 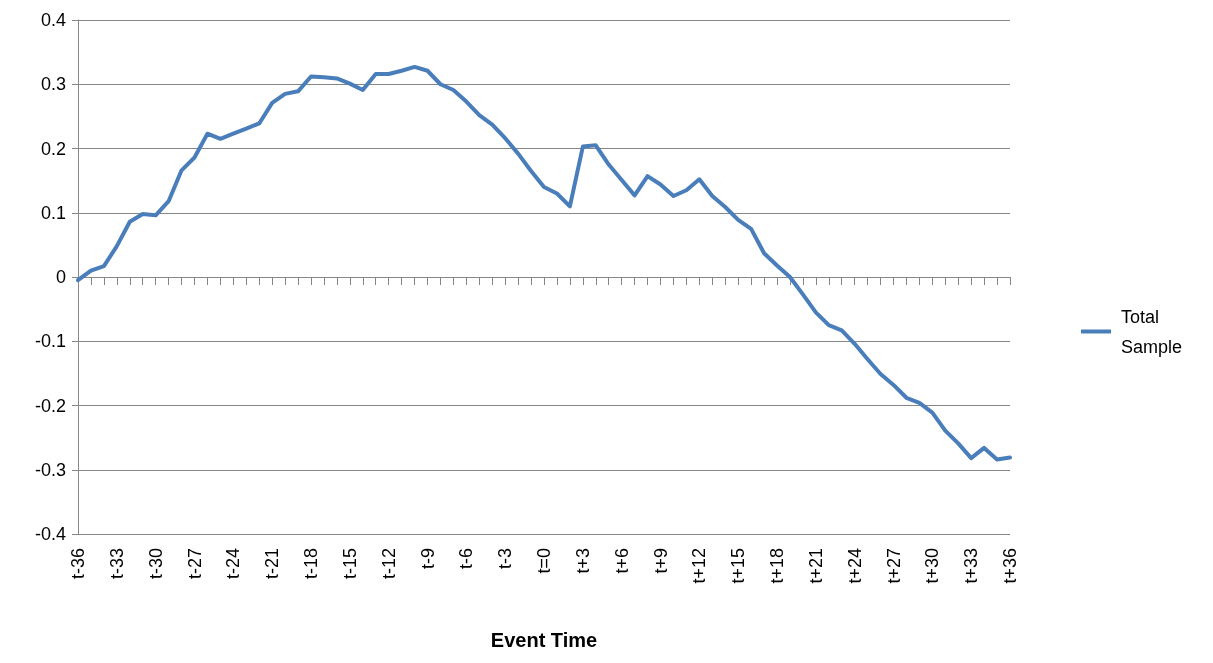 What do you see at coordinates (544, 640) in the screenshot?
I see `x-axis-title: Event Time` at bounding box center [544, 640].